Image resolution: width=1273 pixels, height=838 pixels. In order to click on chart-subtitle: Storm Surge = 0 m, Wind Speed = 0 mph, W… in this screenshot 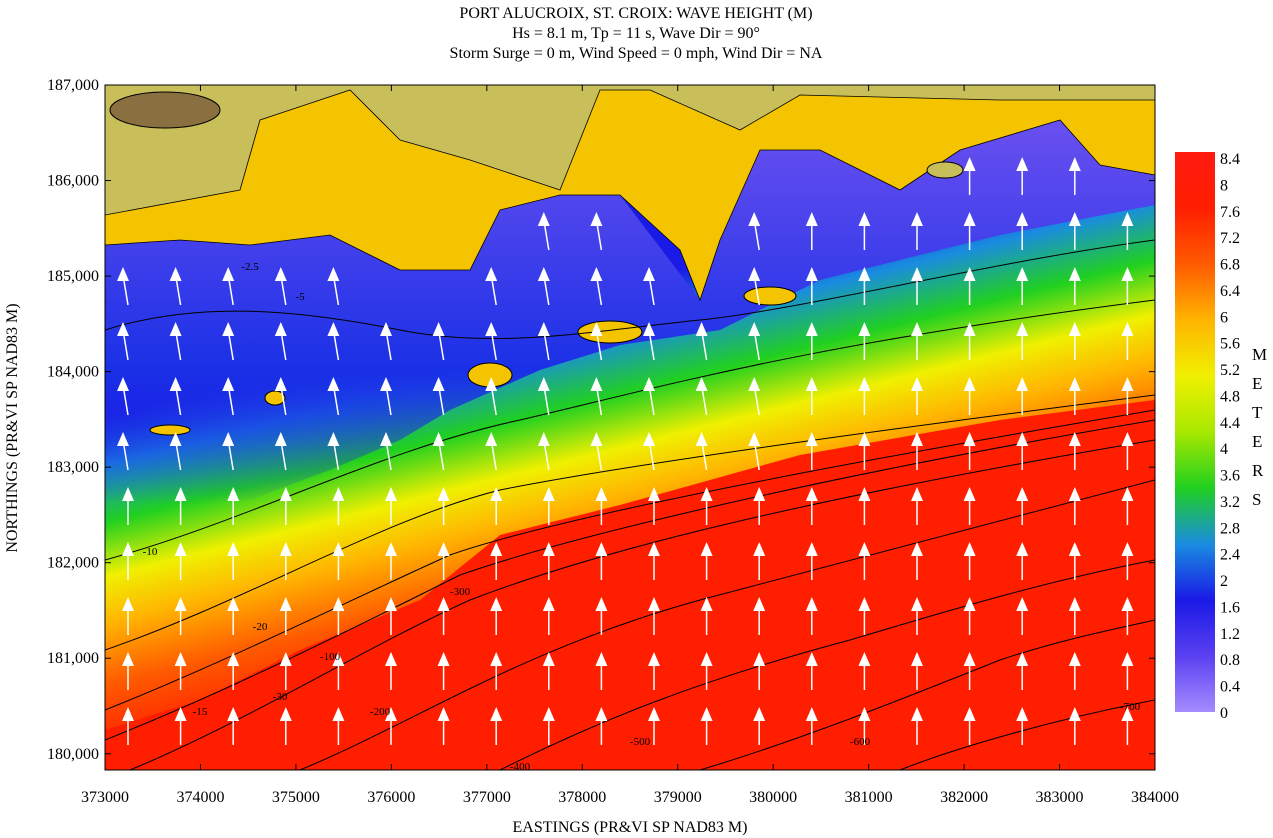, I will do `click(636, 53)`.